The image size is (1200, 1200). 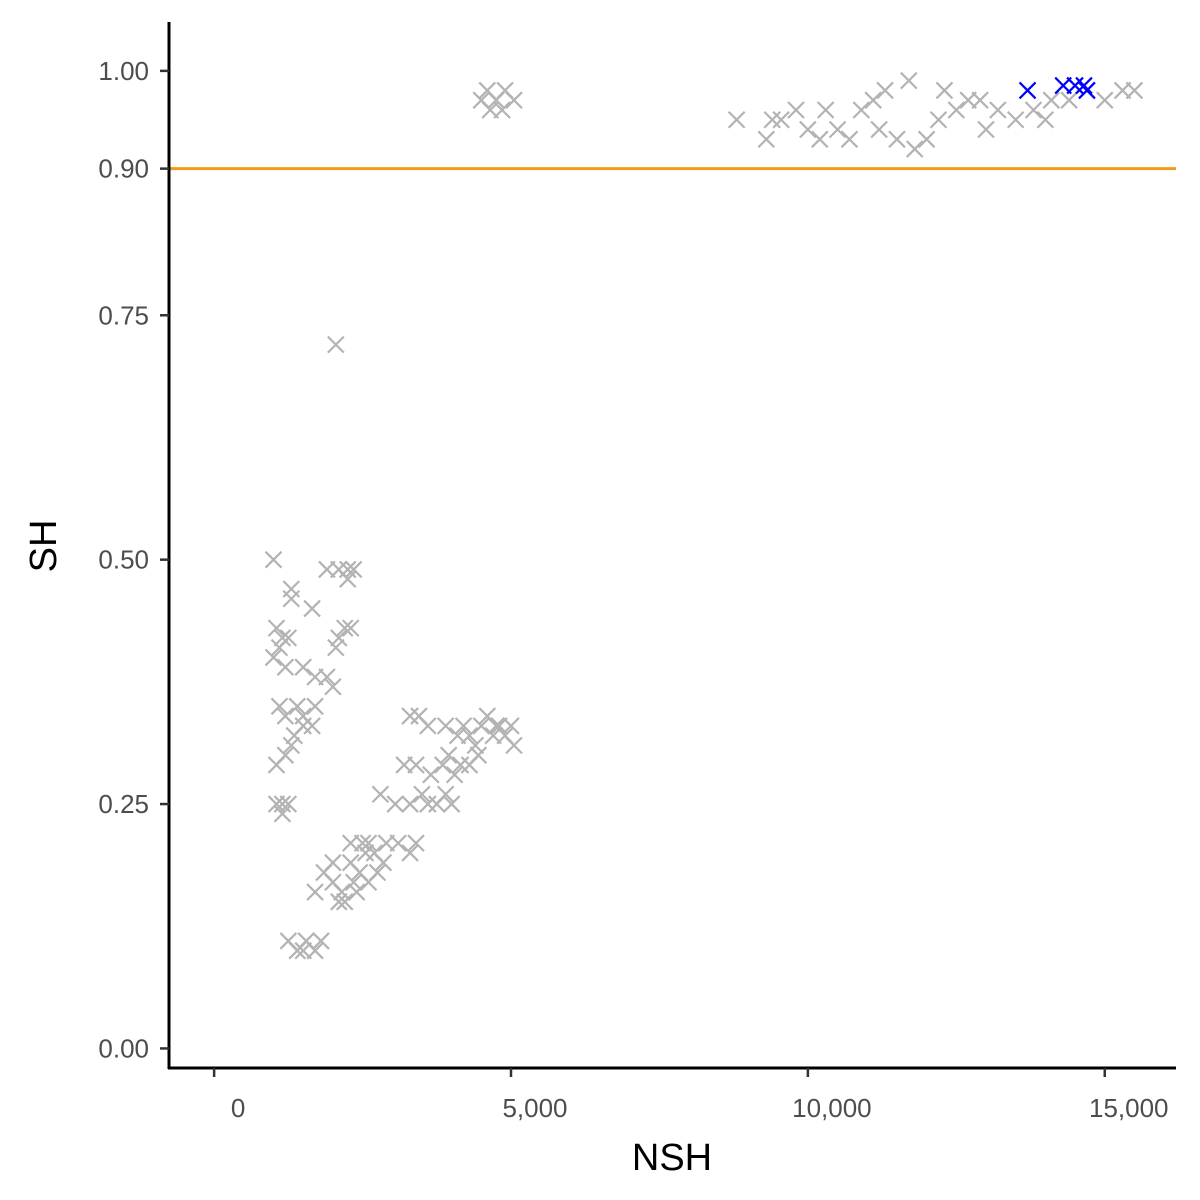 What do you see at coordinates (672, 1158) in the screenshot?
I see `x-axis-title: NSH` at bounding box center [672, 1158].